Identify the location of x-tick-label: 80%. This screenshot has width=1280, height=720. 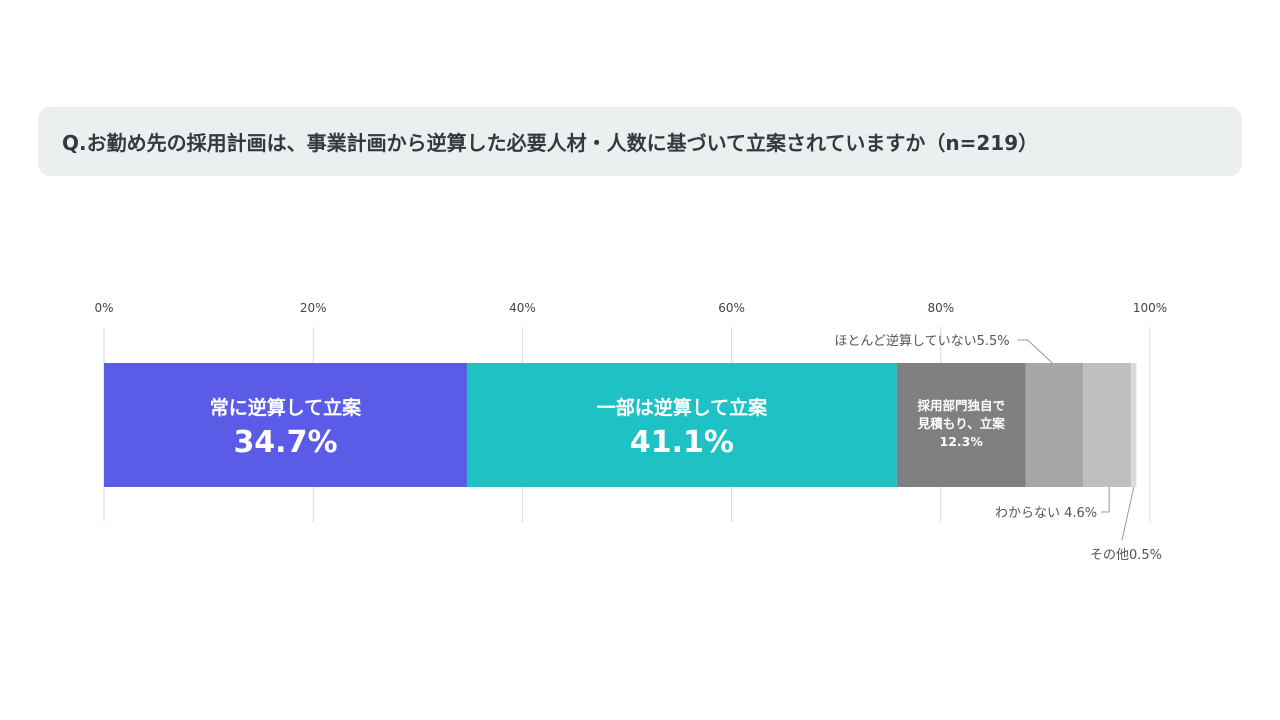
(940, 308).